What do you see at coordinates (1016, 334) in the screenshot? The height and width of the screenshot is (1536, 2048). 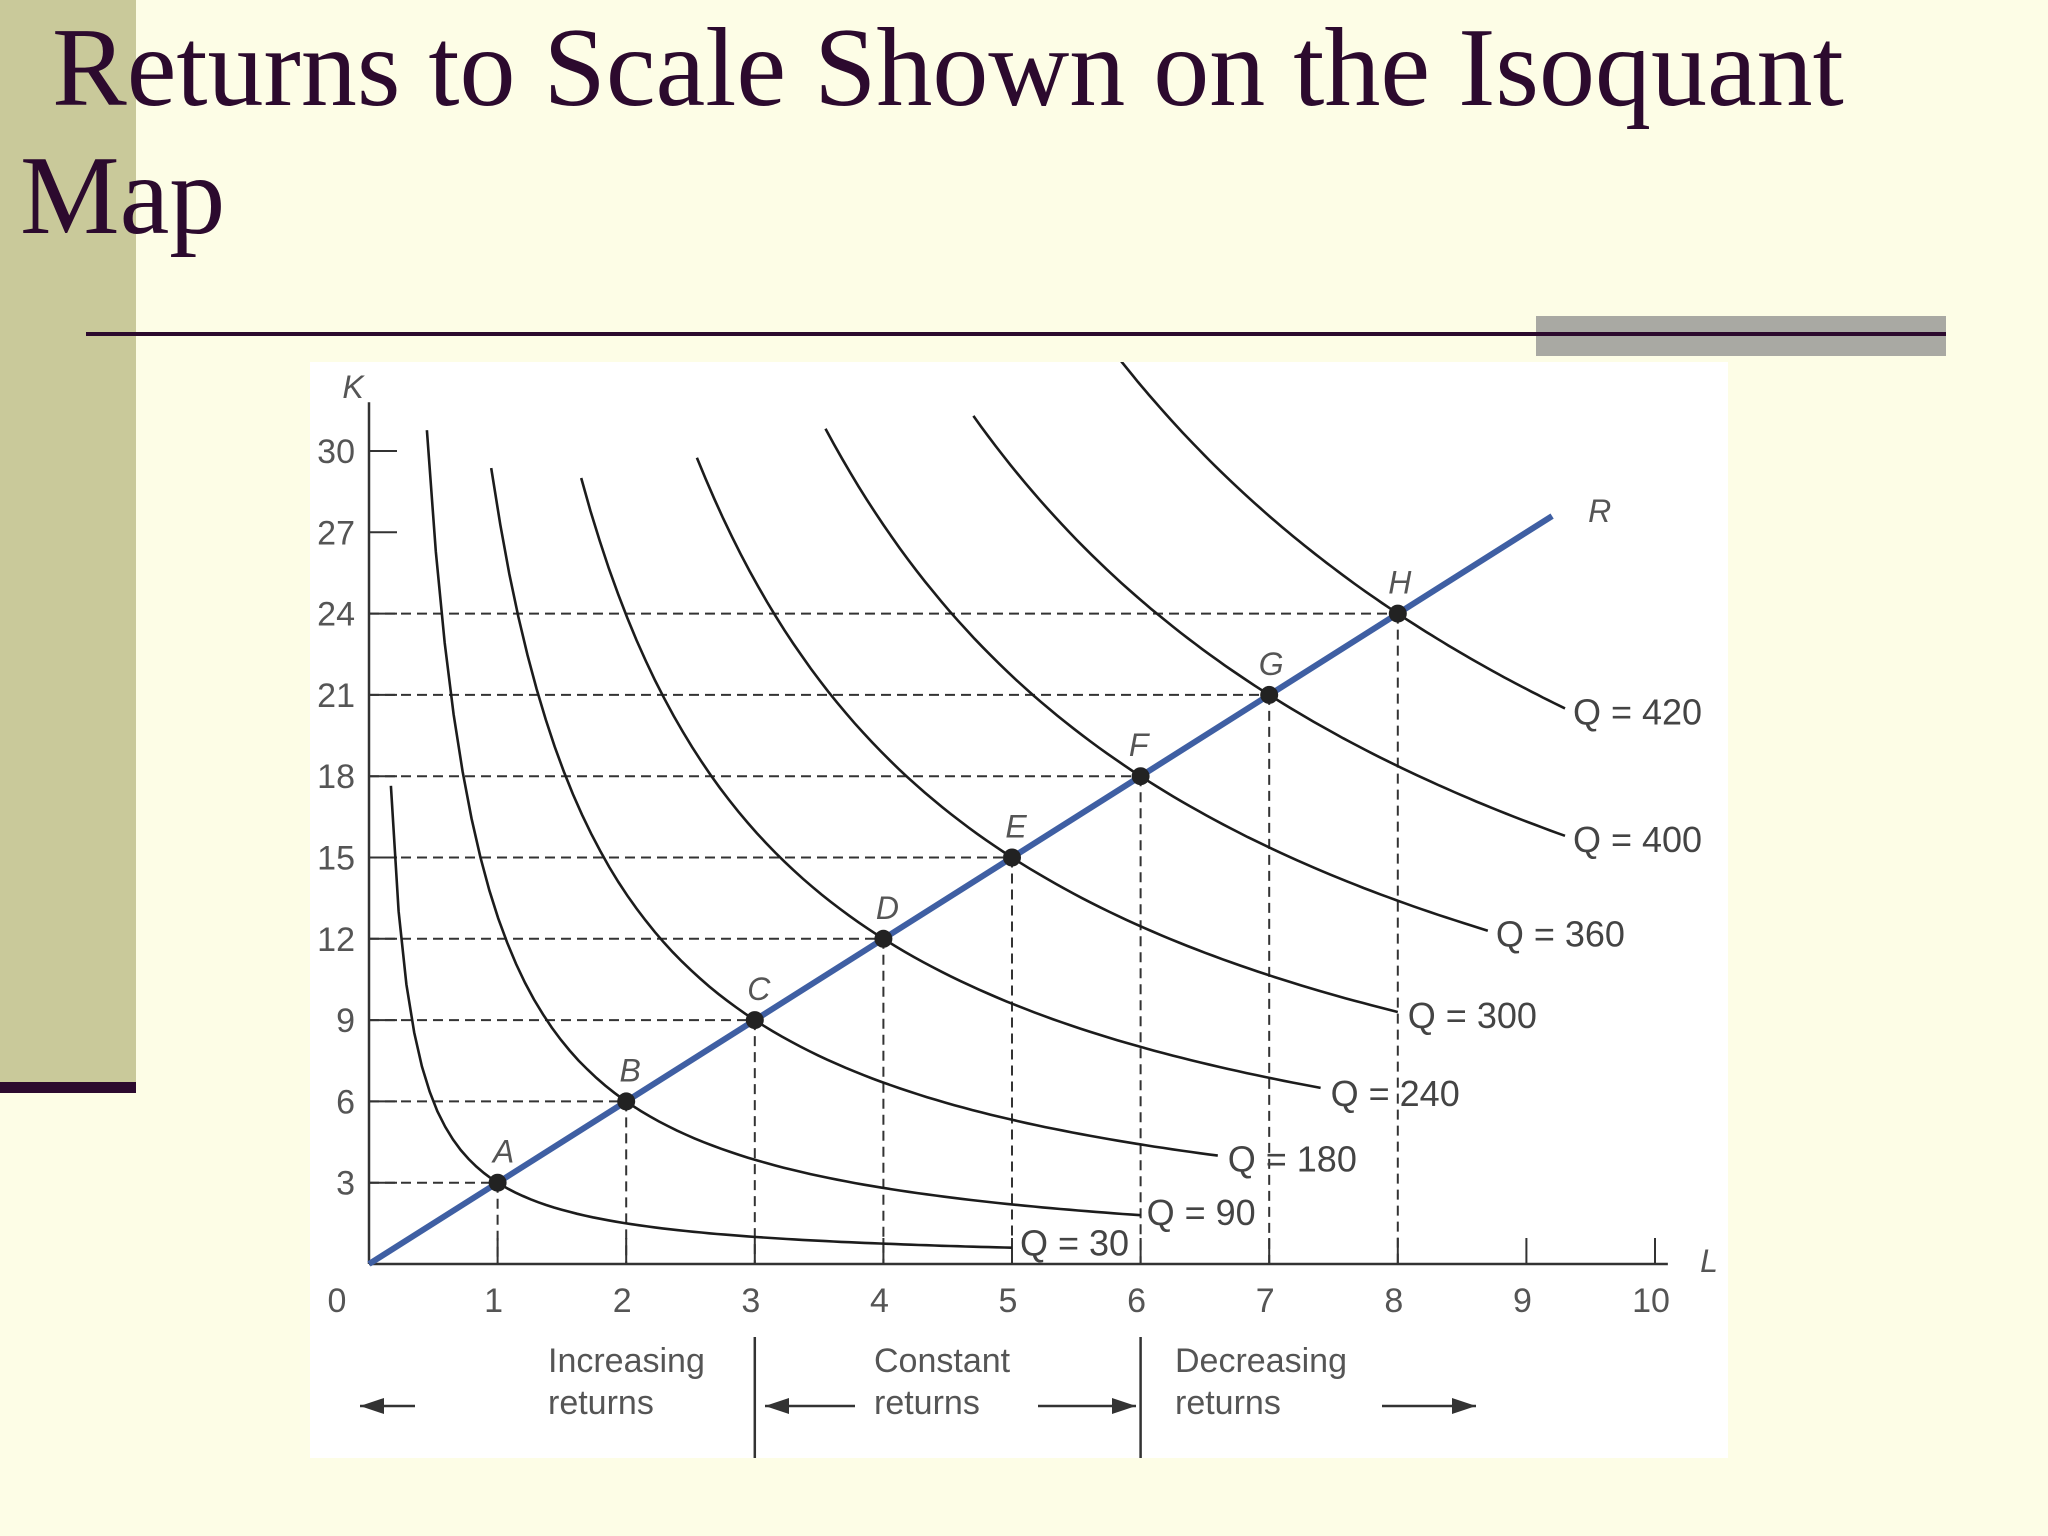 I see `title-rule` at bounding box center [1016, 334].